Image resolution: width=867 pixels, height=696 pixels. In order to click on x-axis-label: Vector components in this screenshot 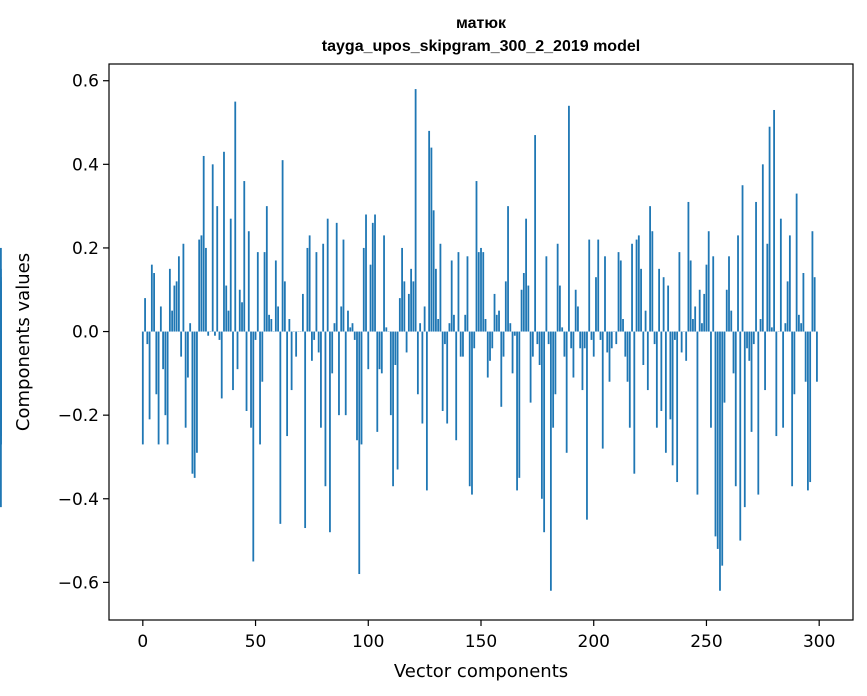, I will do `click(481, 671)`.